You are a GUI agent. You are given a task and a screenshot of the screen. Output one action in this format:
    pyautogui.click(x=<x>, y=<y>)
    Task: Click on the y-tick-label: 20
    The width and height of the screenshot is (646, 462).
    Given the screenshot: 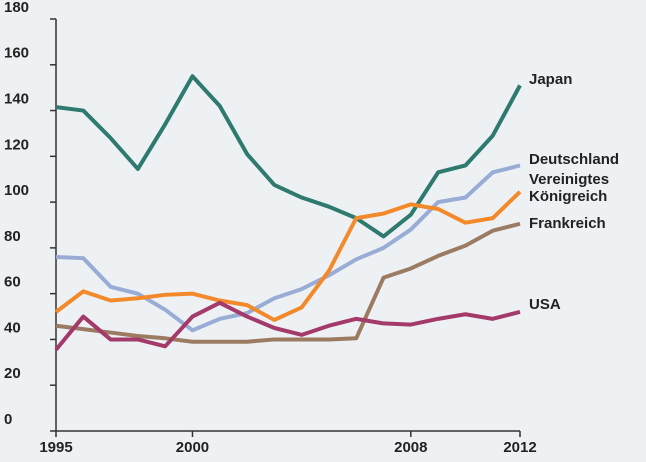 What is the action you would take?
    pyautogui.click(x=12, y=373)
    